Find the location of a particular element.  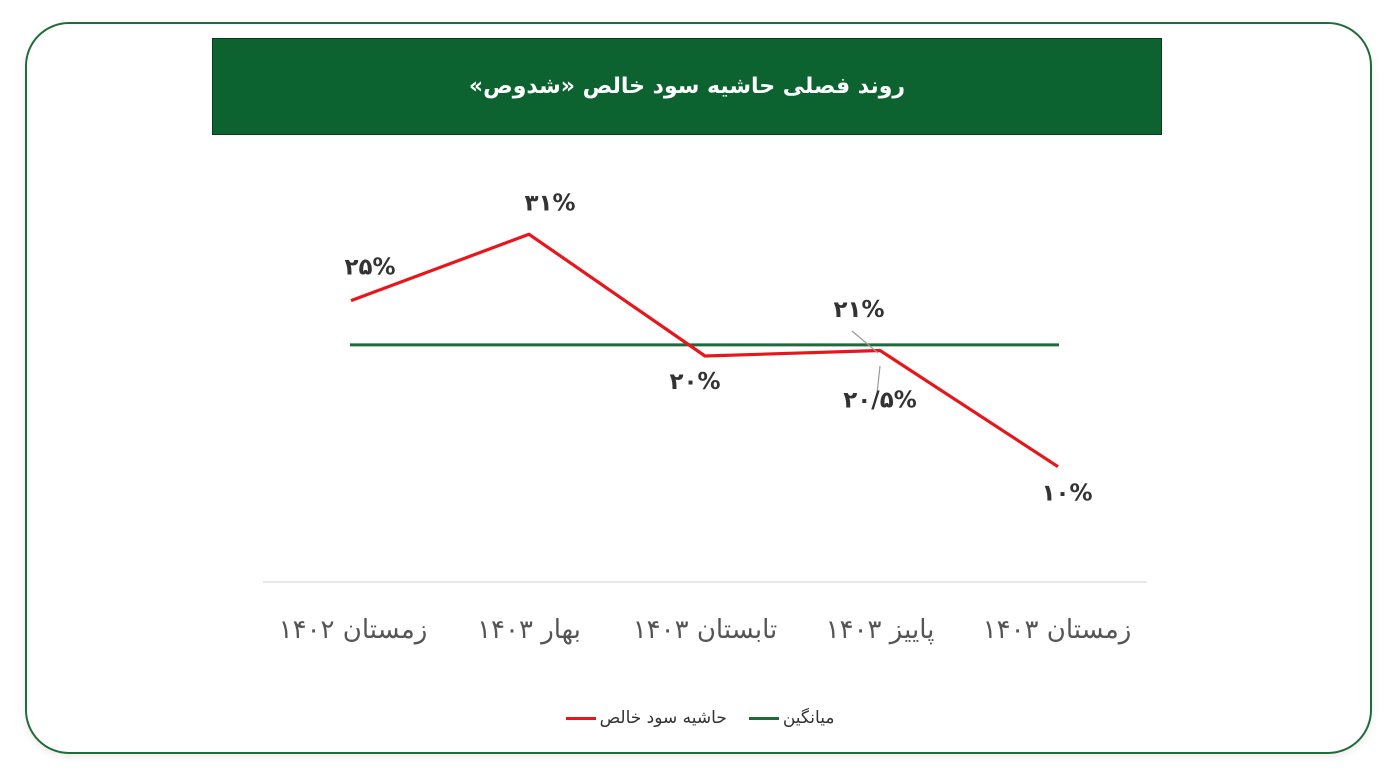

point-label-leader is located at coordinates (878, 380).